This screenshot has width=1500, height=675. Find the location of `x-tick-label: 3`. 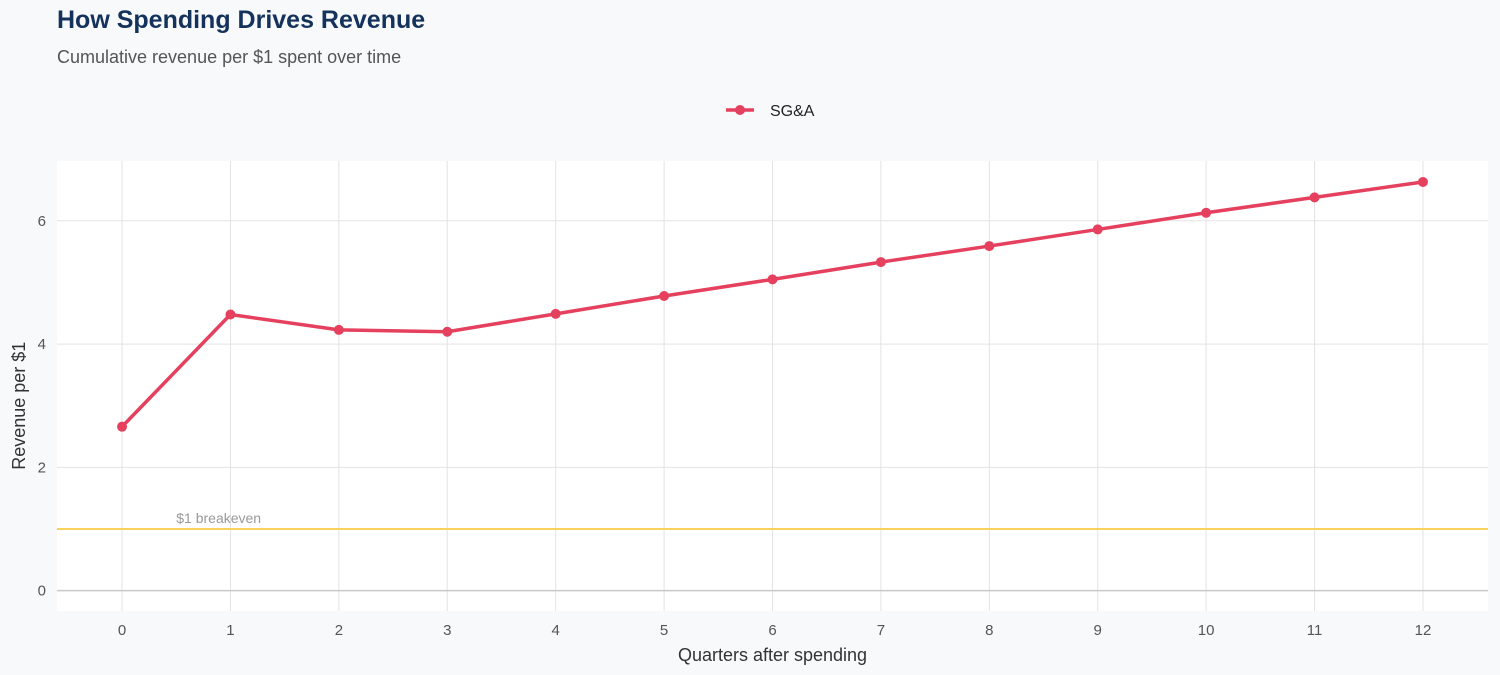

x-tick-label: 3 is located at coordinates (447, 630).